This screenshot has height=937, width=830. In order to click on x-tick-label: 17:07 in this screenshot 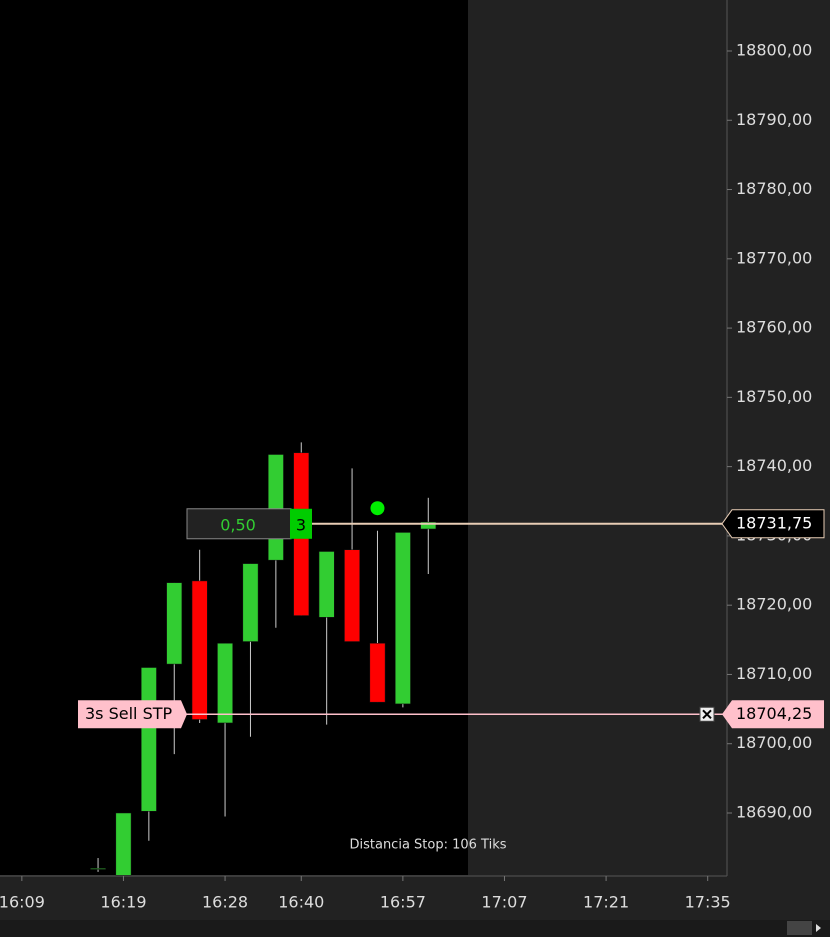, I will do `click(504, 902)`.